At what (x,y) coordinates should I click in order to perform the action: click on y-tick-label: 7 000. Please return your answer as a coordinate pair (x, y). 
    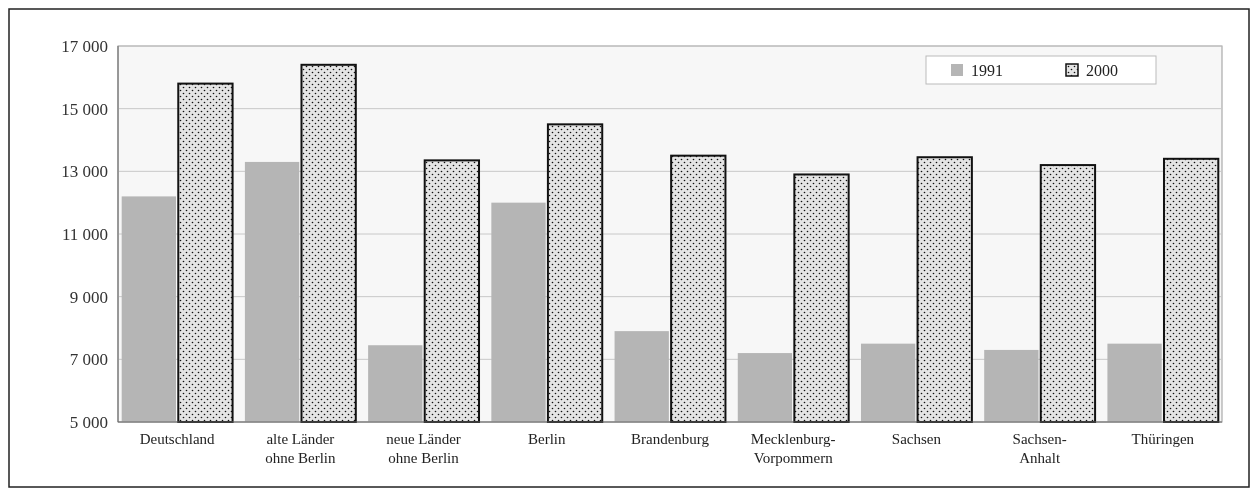
    Looking at the image, I should click on (88, 360).